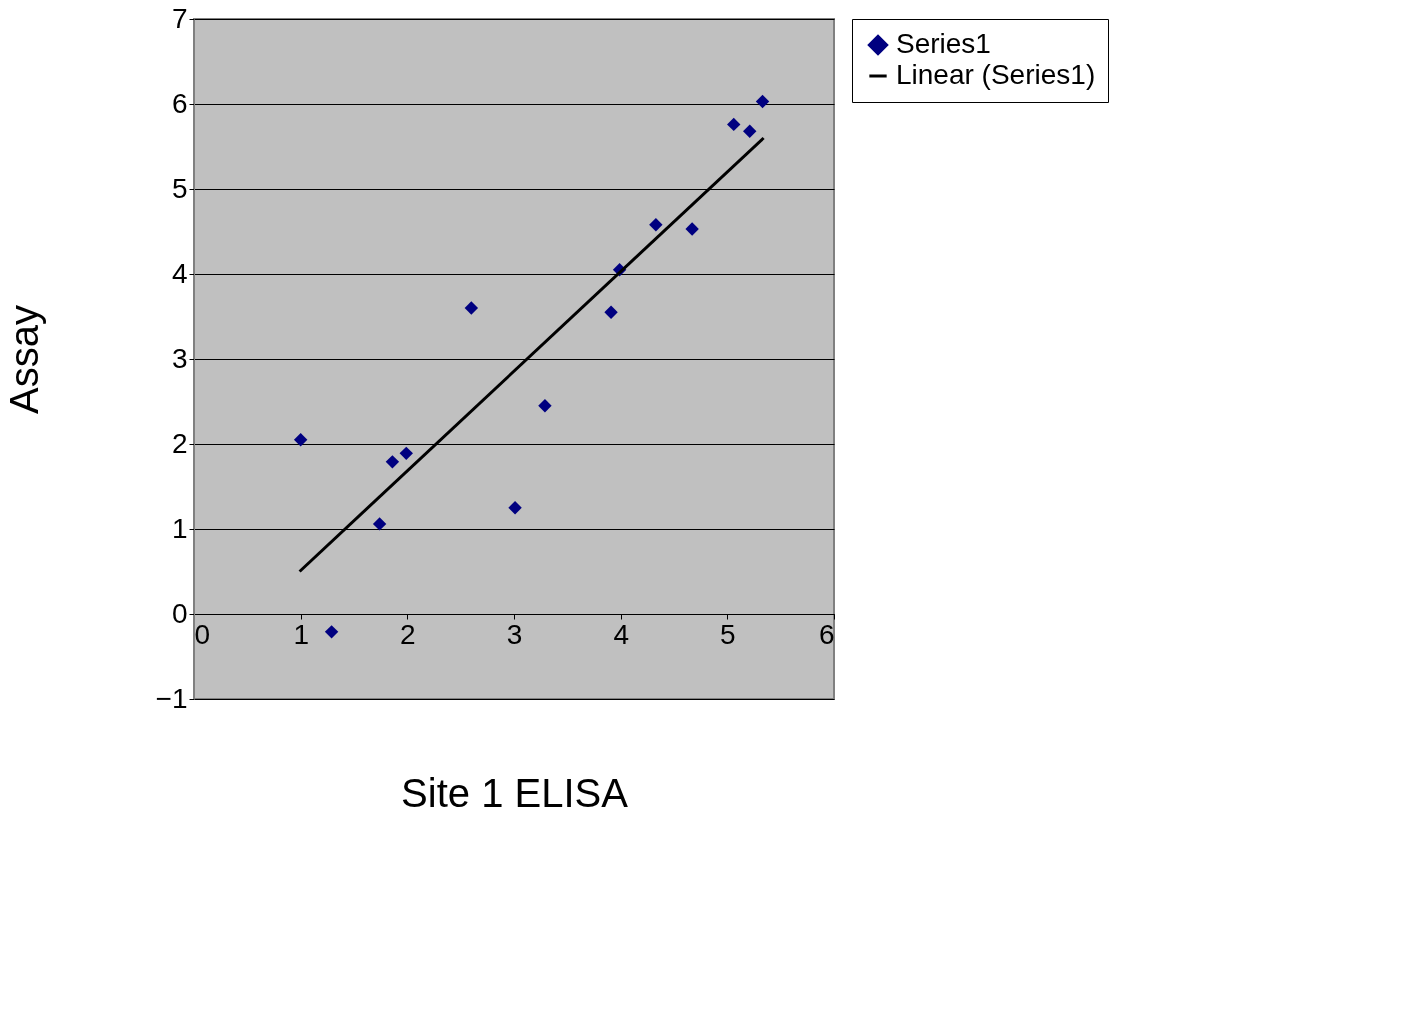 This screenshot has height=1024, width=1422. Describe the element at coordinates (179, 528) in the screenshot. I see `y-tick-label: 1` at that location.